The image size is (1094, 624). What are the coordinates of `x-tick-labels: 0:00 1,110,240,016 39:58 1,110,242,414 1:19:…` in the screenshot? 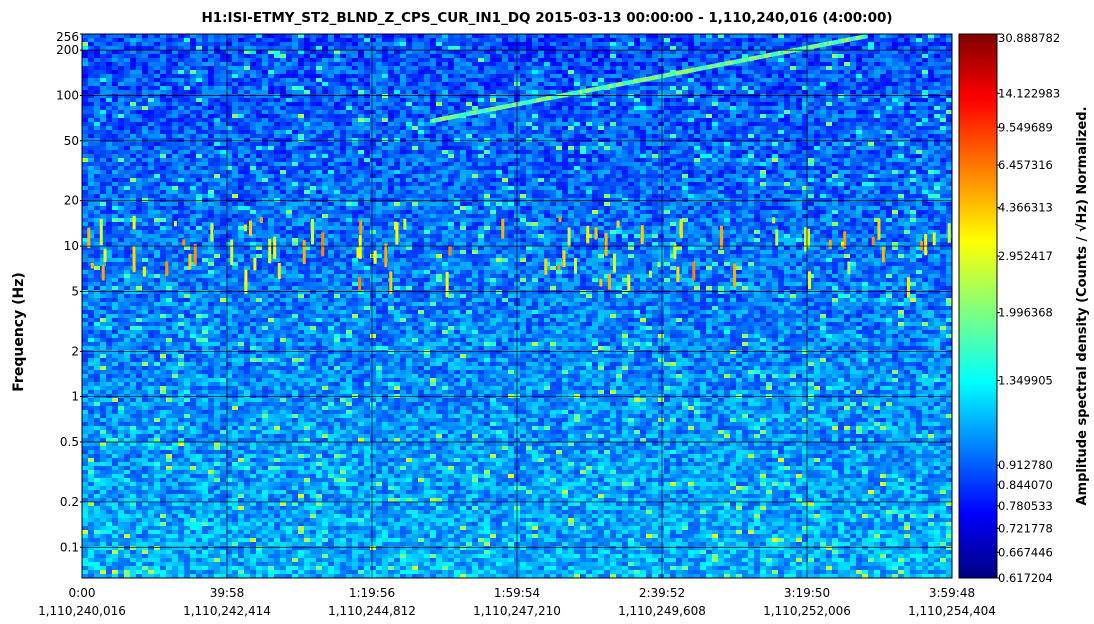 It's located at (517, 602).